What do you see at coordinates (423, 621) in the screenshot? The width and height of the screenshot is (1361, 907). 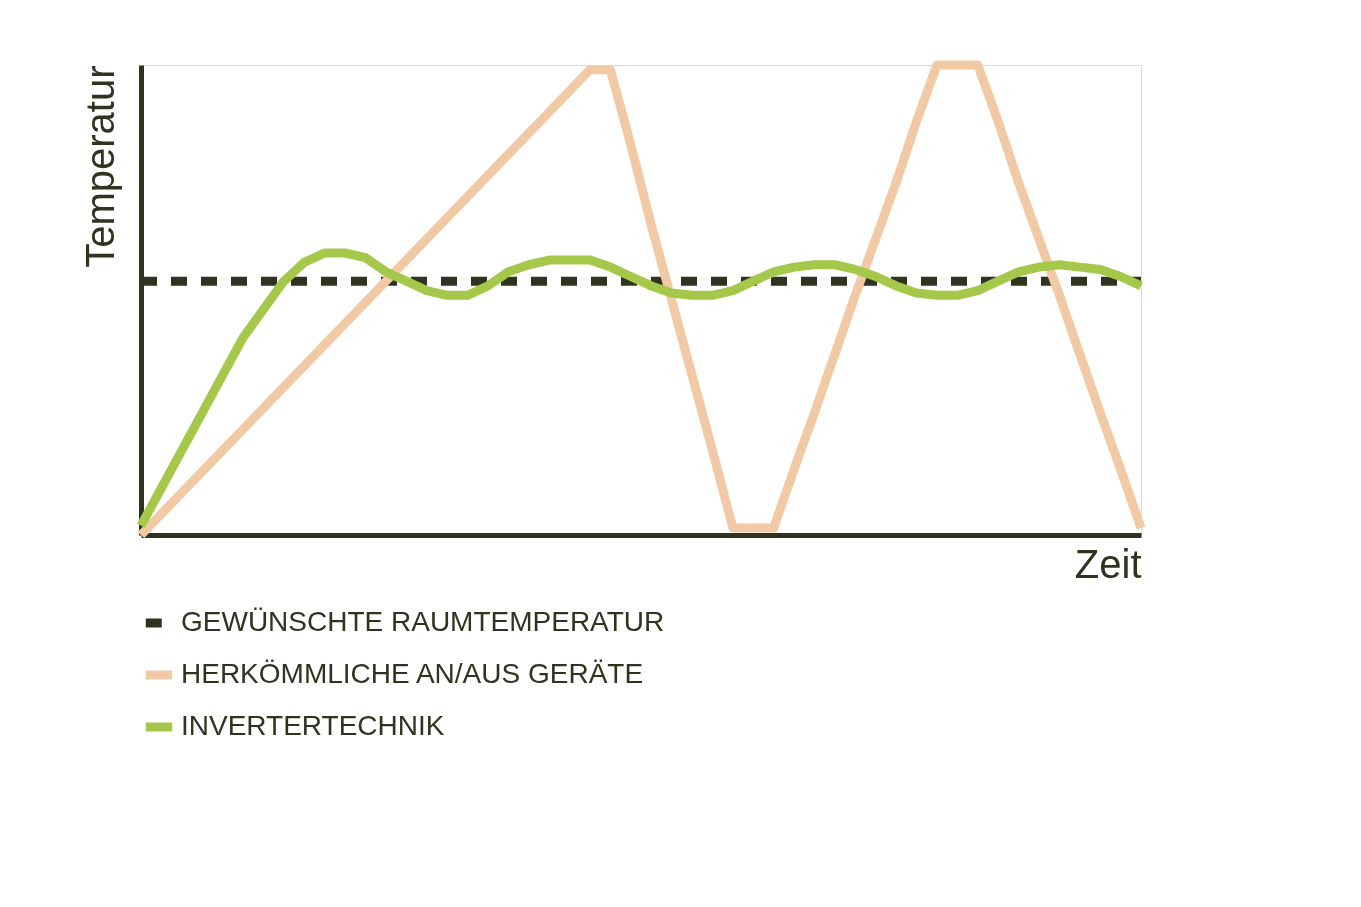 I see `legend-label: GEWÜNSCHTE RAUMTEMPERATUR` at bounding box center [423, 621].